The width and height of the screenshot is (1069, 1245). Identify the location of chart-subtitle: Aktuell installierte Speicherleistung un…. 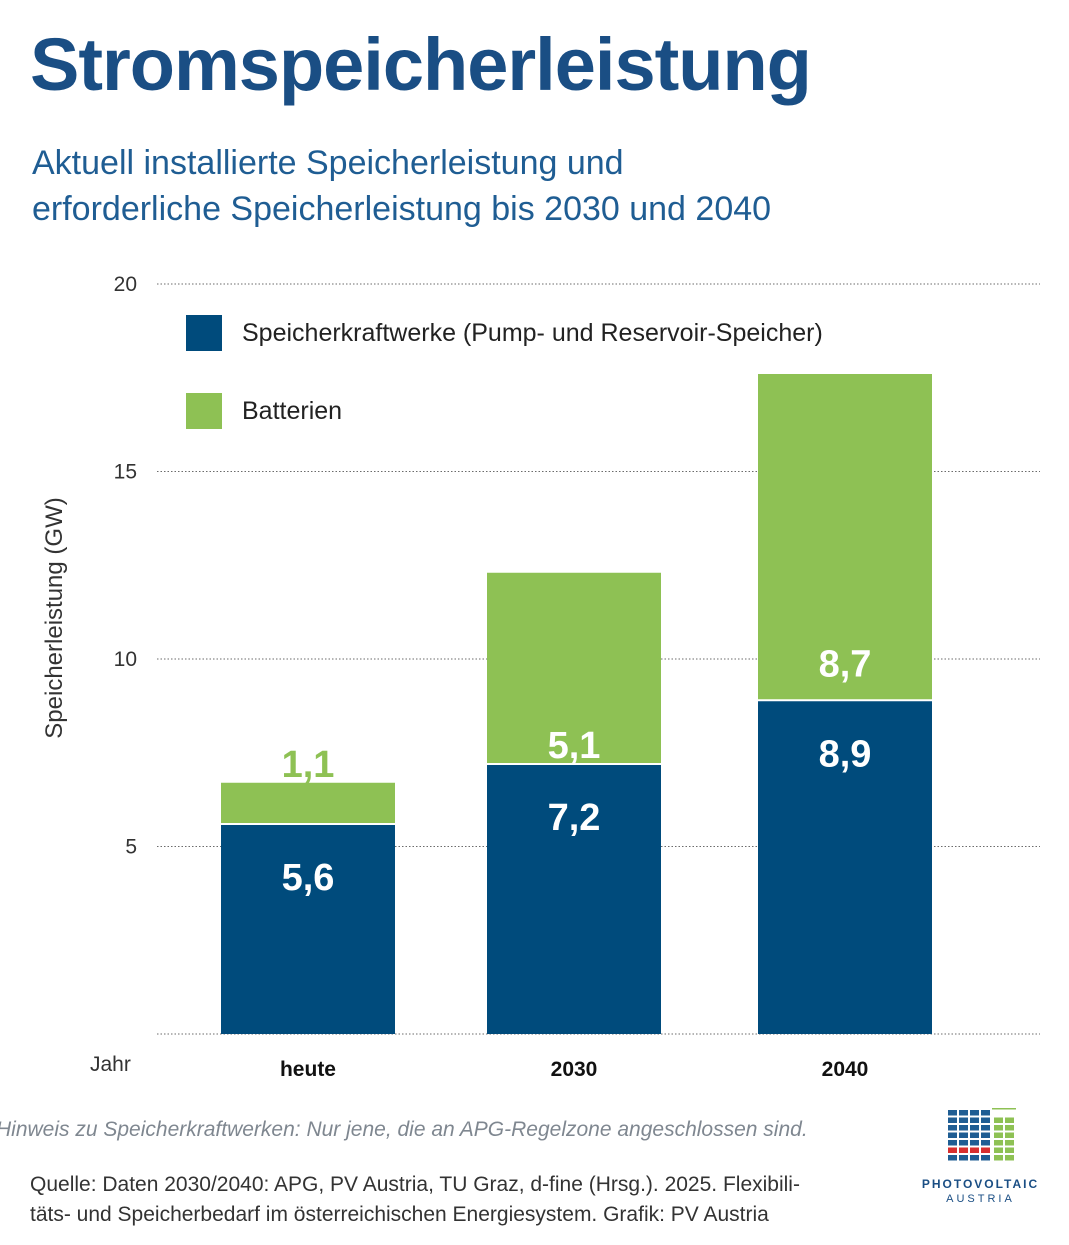
(532, 186).